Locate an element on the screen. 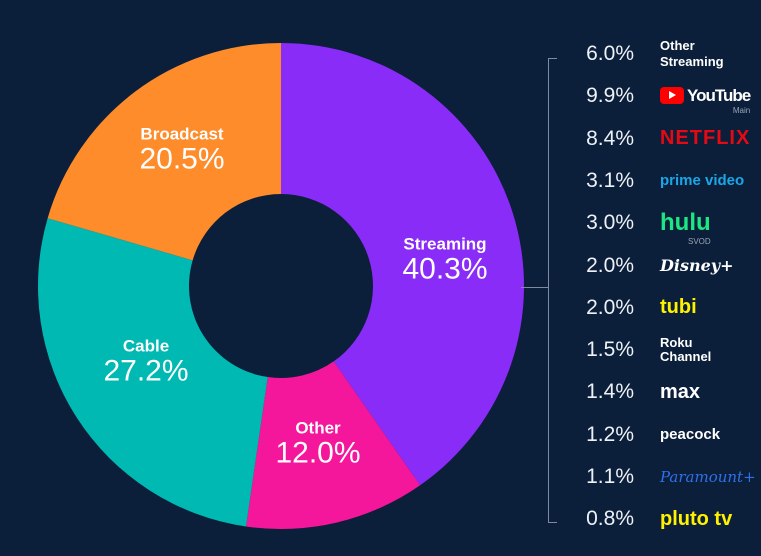  legend-row: 3.1% prime video is located at coordinates (660, 181).